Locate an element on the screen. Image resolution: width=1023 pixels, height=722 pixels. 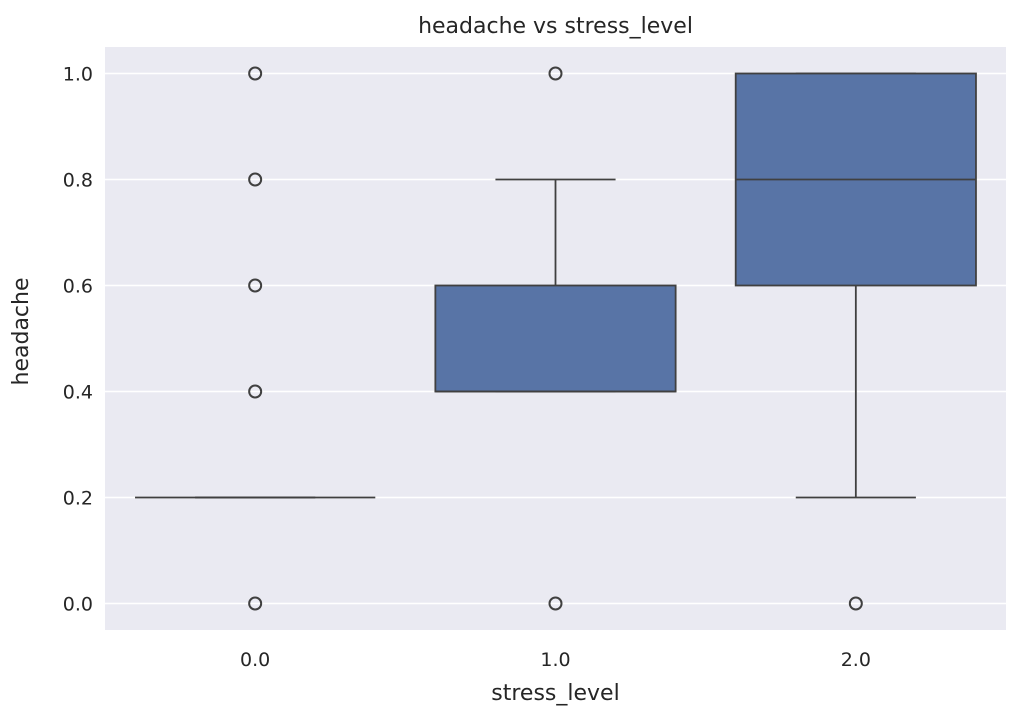
y-axis-label: headache is located at coordinates (21, 332).